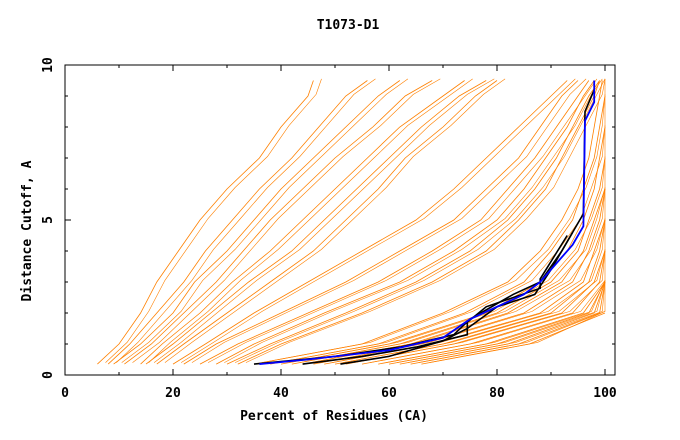 The image size is (680, 440). What do you see at coordinates (27, 230) in the screenshot?
I see `y-axis-label: Distance Cutoff, A` at bounding box center [27, 230].